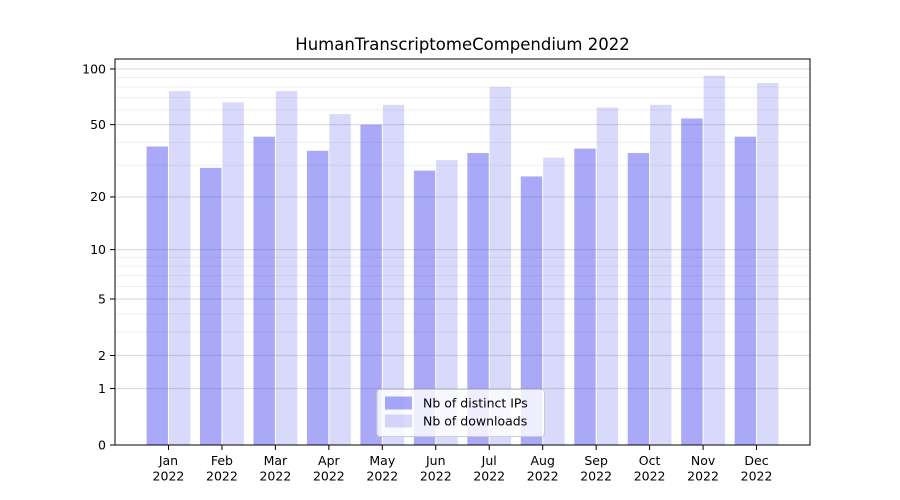 This screenshot has height=500, width=900. What do you see at coordinates (98, 196) in the screenshot?
I see `y-tick-label: 20` at bounding box center [98, 196].